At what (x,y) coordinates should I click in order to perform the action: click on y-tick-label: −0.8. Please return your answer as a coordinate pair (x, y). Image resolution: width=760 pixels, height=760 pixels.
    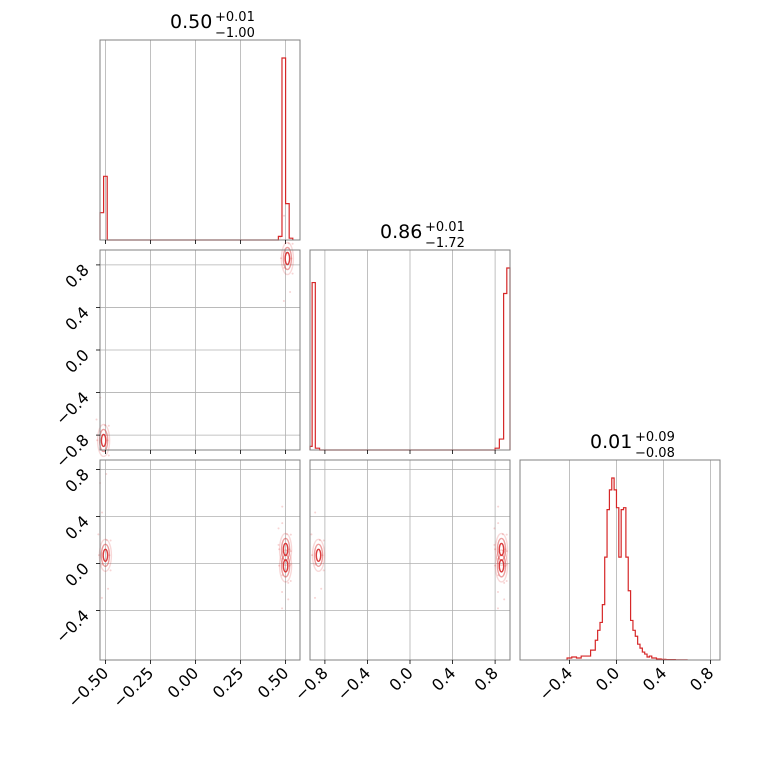
    Looking at the image, I should click on (72, 450).